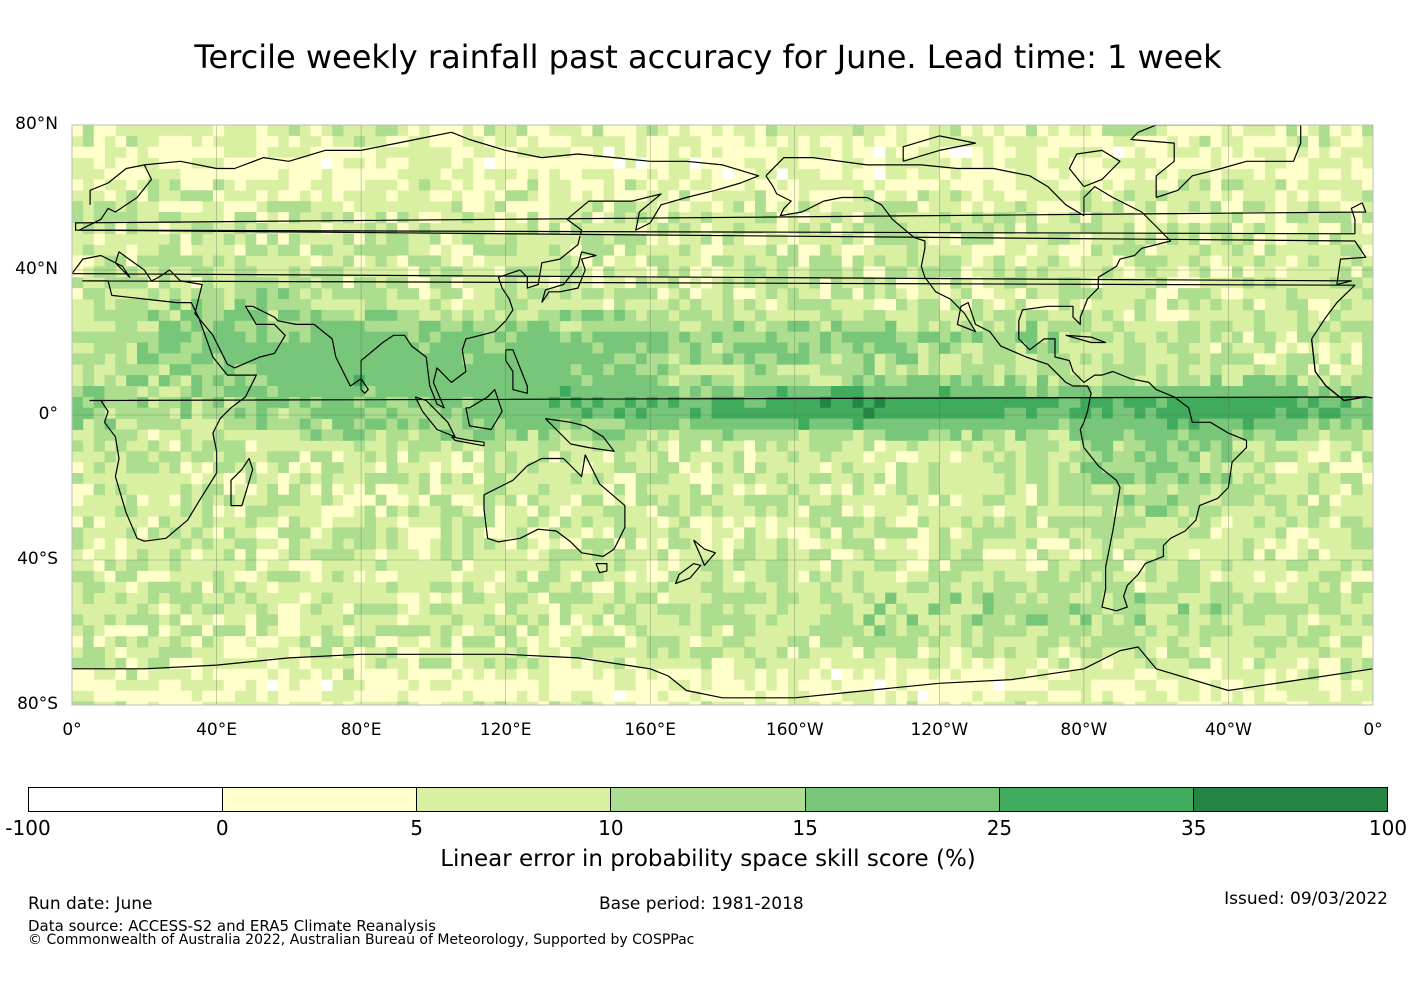  What do you see at coordinates (579, 435) in the screenshot?
I see `coast-newguinea` at bounding box center [579, 435].